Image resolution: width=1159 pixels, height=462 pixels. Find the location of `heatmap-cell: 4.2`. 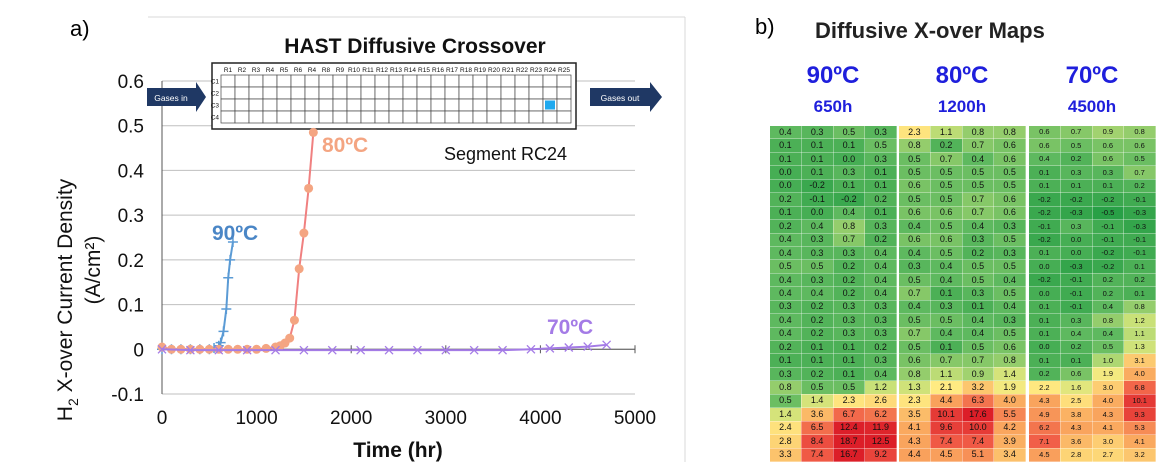

heatmap-cell: 4.2 is located at coordinates (1009, 428).